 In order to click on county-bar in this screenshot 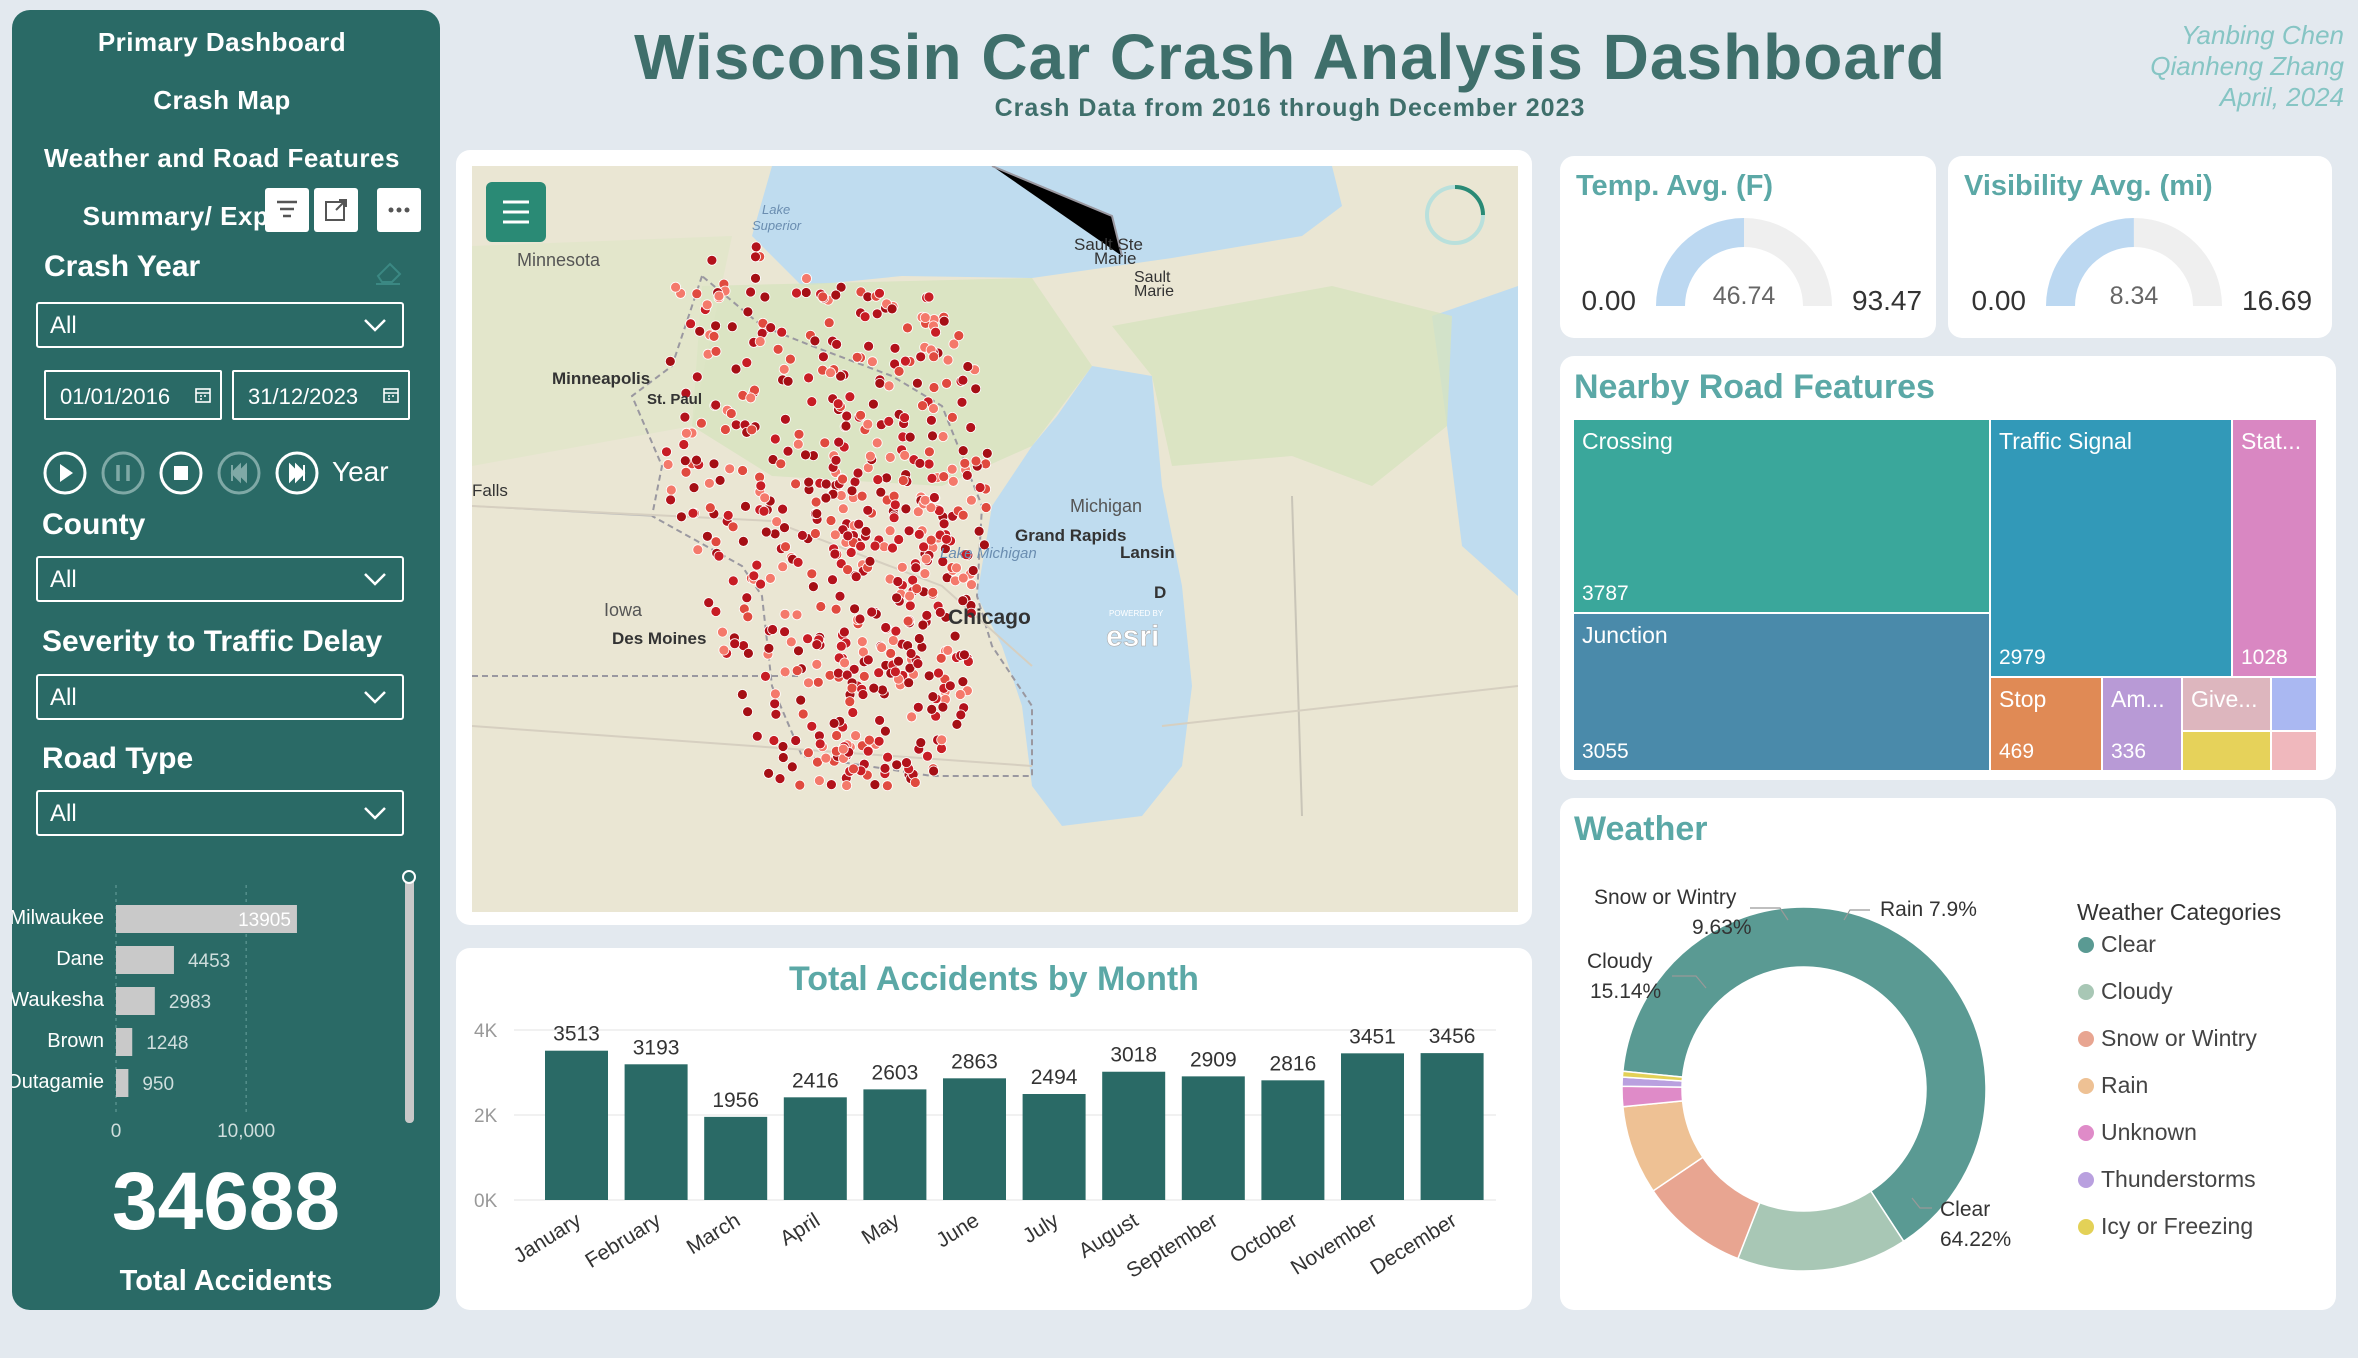, I will do `click(206, 919)`.